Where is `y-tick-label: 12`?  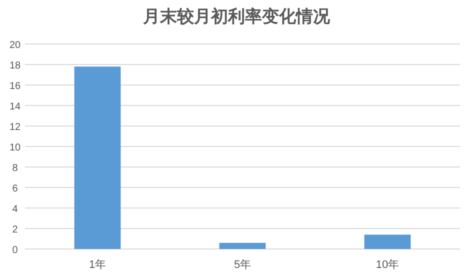 y-tick-label: 12 is located at coordinates (15, 127).